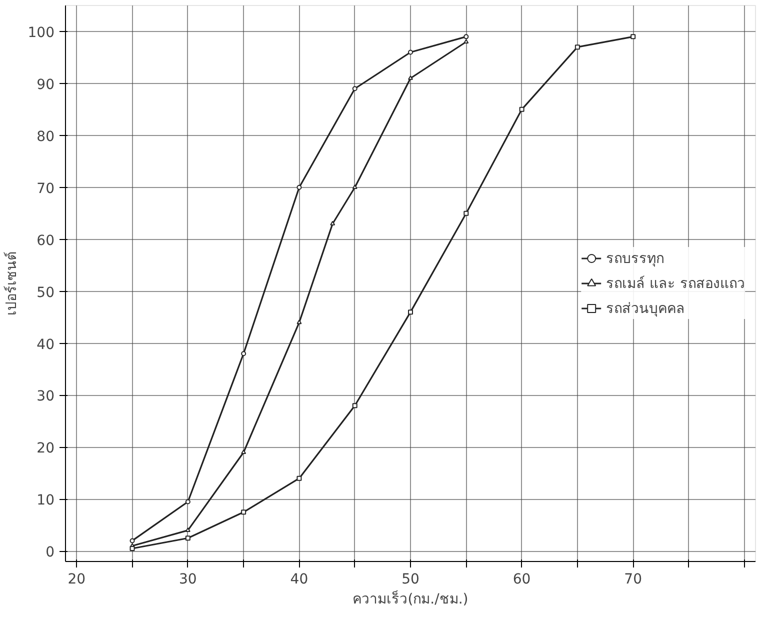 This screenshot has height=624, width=770. I want to click on y-tick-label: 90, so click(45, 84).